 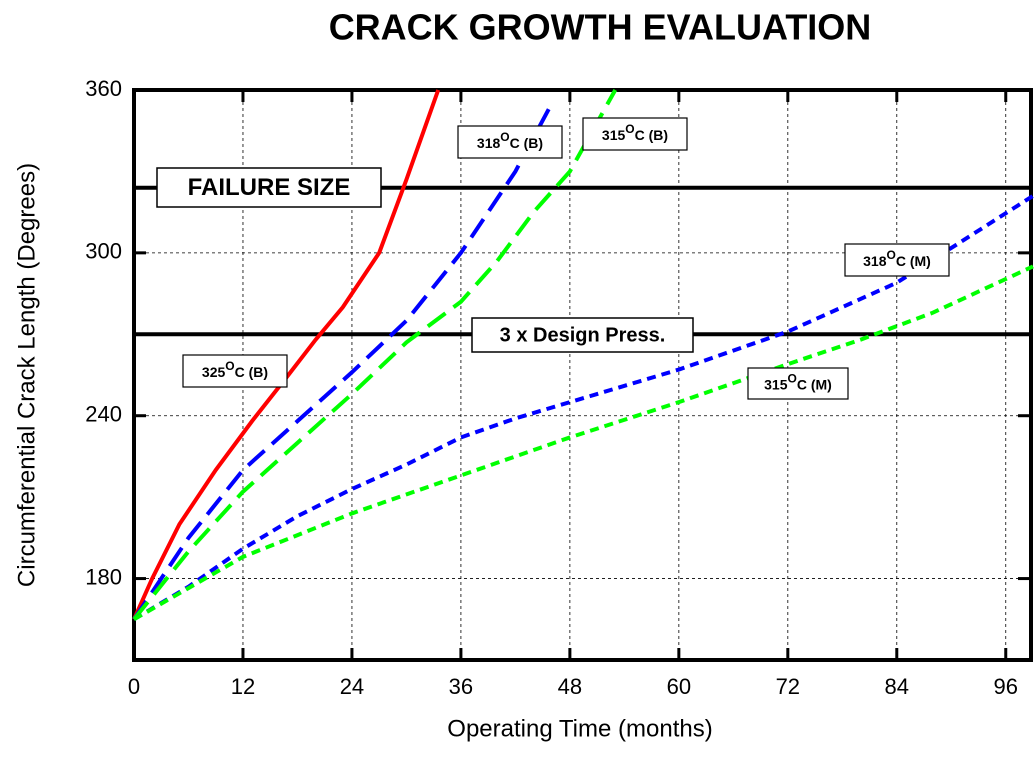 I want to click on chart-title: CRACK GROWTH EVALUATION, so click(x=600, y=27).